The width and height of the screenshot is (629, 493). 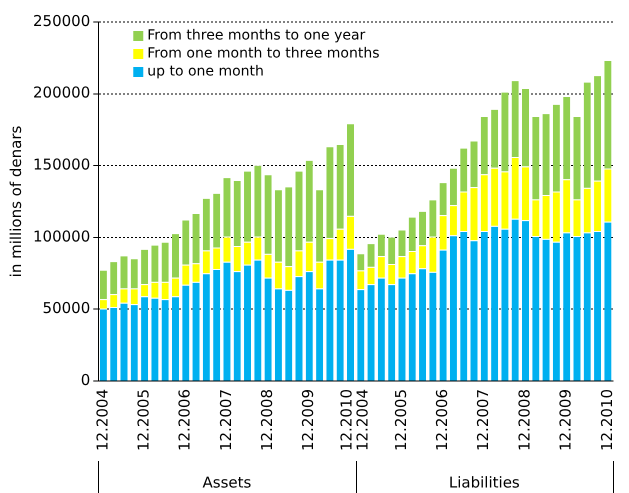 What do you see at coordinates (61, 21) in the screenshot?
I see `y-tick-label: 250000` at bounding box center [61, 21].